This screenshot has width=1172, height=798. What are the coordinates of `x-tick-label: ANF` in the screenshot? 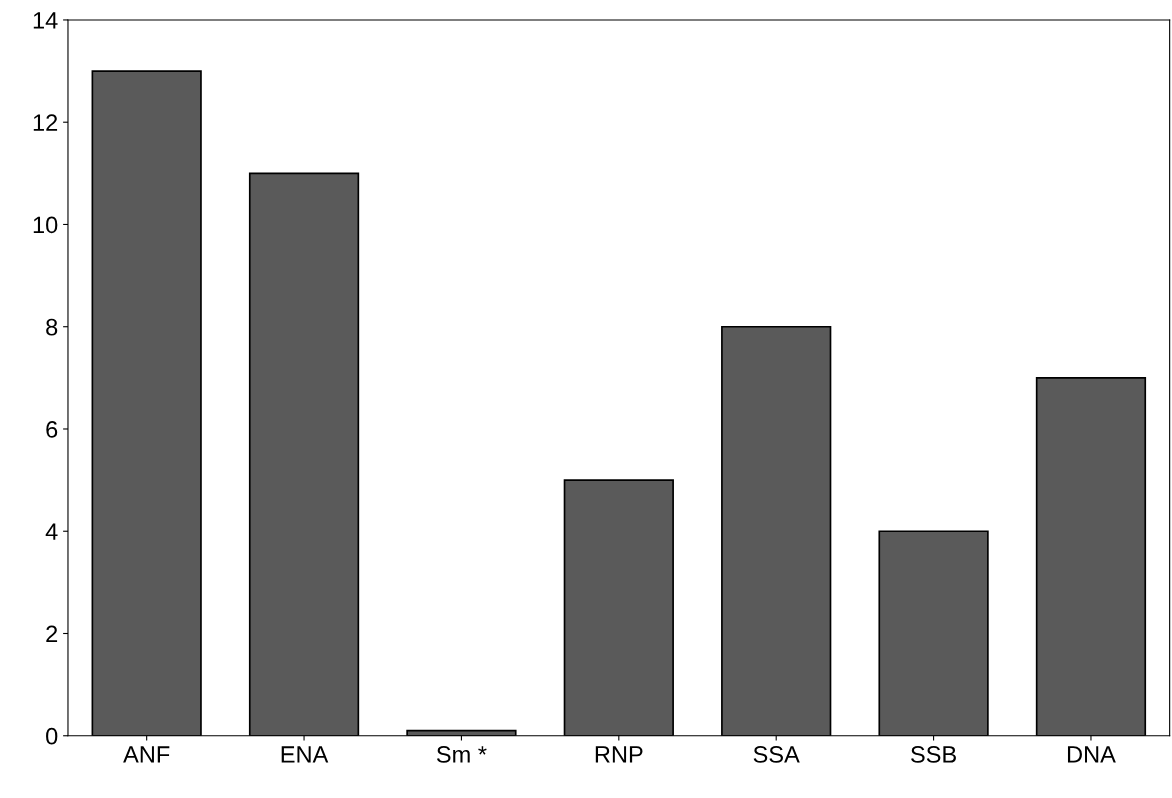 It's located at (146, 754).